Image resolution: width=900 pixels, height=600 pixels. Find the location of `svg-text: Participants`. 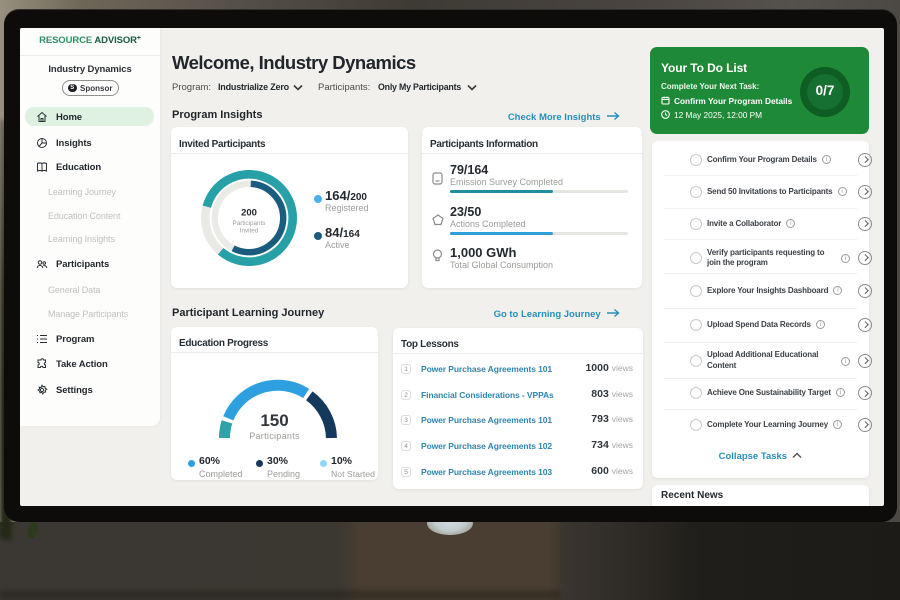

svg-text: Participants is located at coordinates (249, 223).